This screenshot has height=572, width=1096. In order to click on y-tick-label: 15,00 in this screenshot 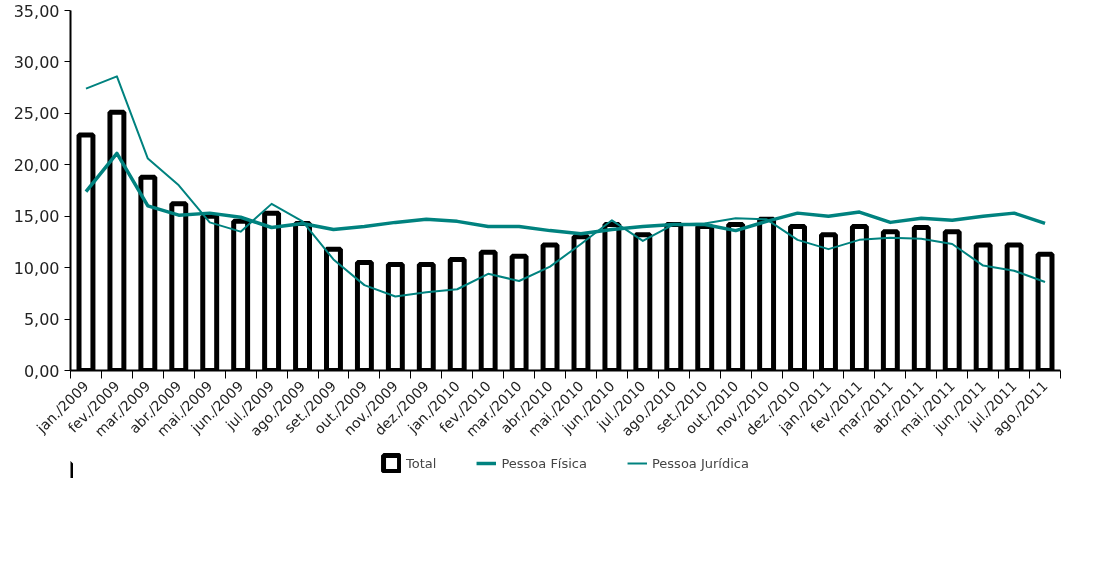, I will do `click(36, 217)`.